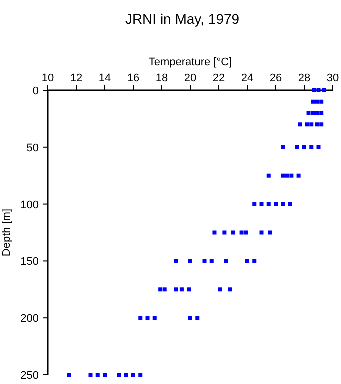  I want to click on x-tick-label: 16, so click(133, 78).